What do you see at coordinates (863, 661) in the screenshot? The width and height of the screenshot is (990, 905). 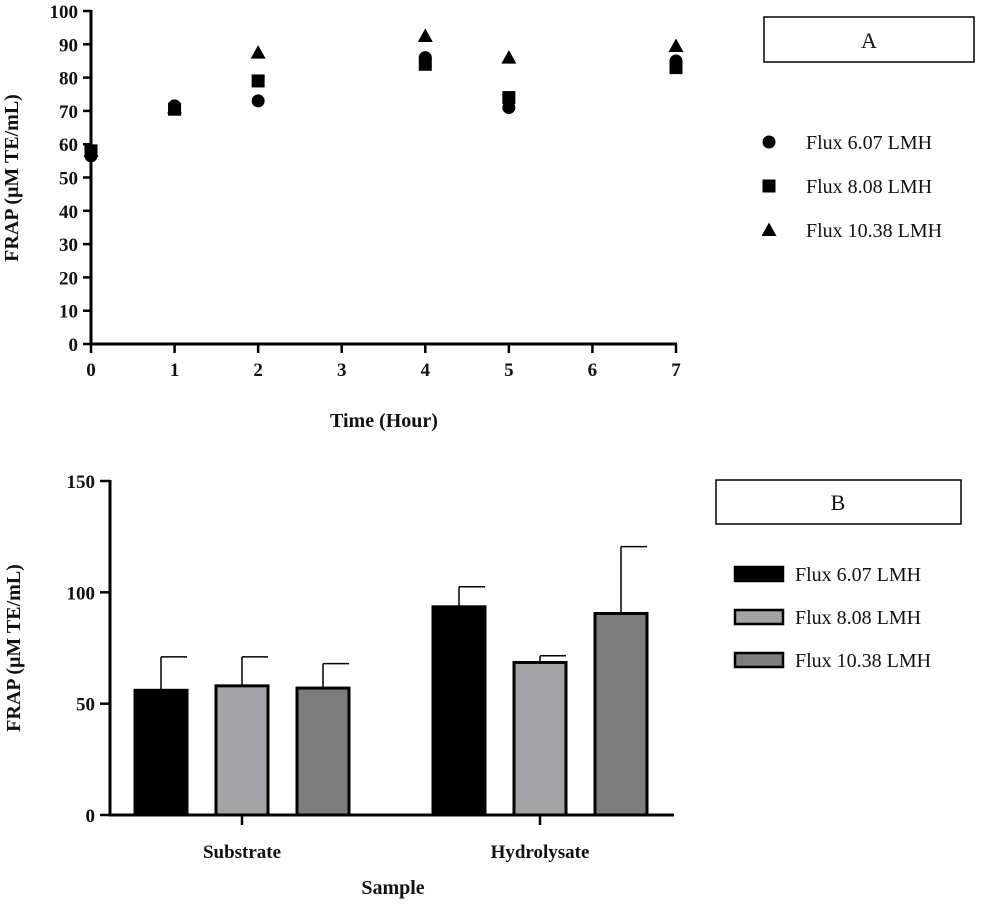 I see `panel-b-legend-label: Flux 10.38 LMH` at bounding box center [863, 661].